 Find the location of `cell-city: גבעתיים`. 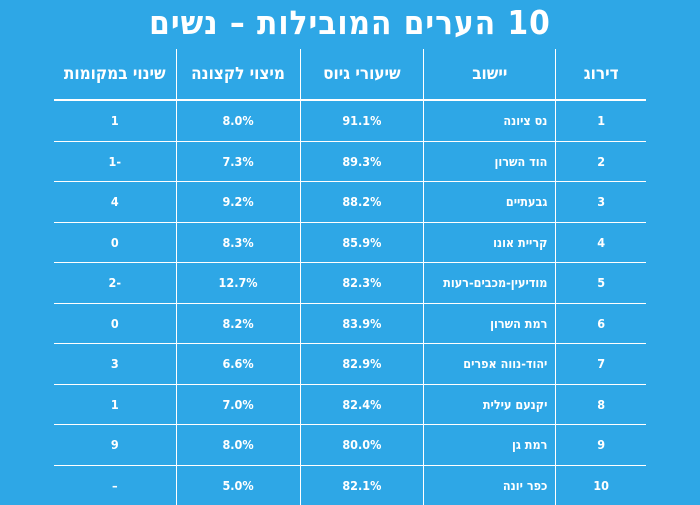

cell-city: גבעתיים is located at coordinates (490, 202).